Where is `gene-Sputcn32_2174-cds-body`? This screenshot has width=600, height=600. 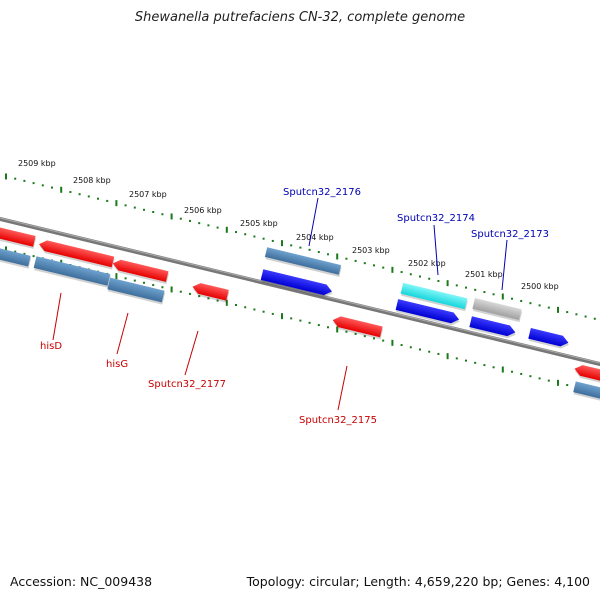 gene-Sputcn32_2174-cds-body is located at coordinates (434, 296).